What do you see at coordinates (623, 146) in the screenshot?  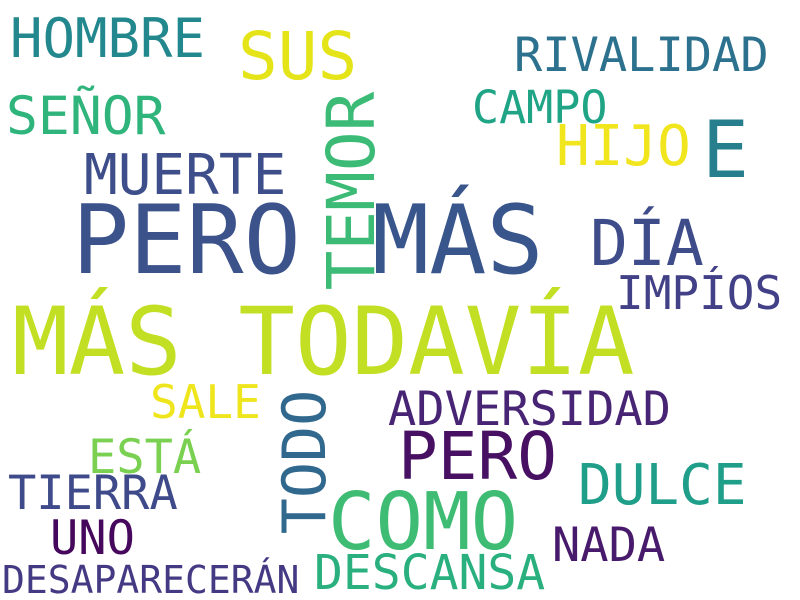 I see `word-hijo: HIJO` at bounding box center [623, 146].